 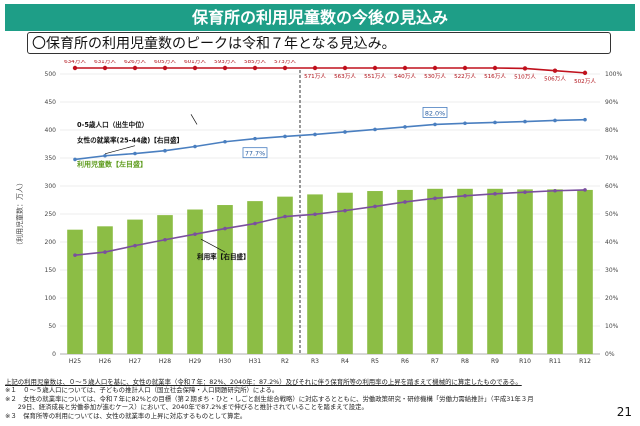 I want to click on y-tick-right: 100%, so click(x=613, y=74).